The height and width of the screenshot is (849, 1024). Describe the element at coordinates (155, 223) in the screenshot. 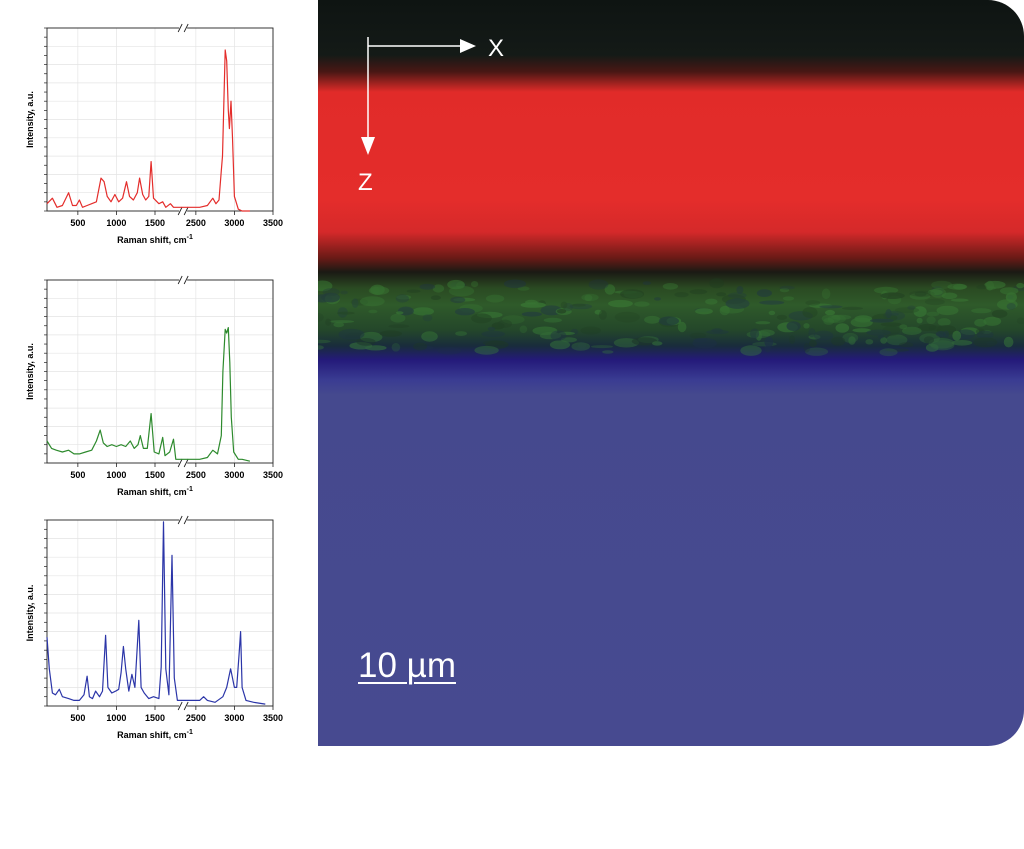

I see `x-tick-label: 1500` at that location.